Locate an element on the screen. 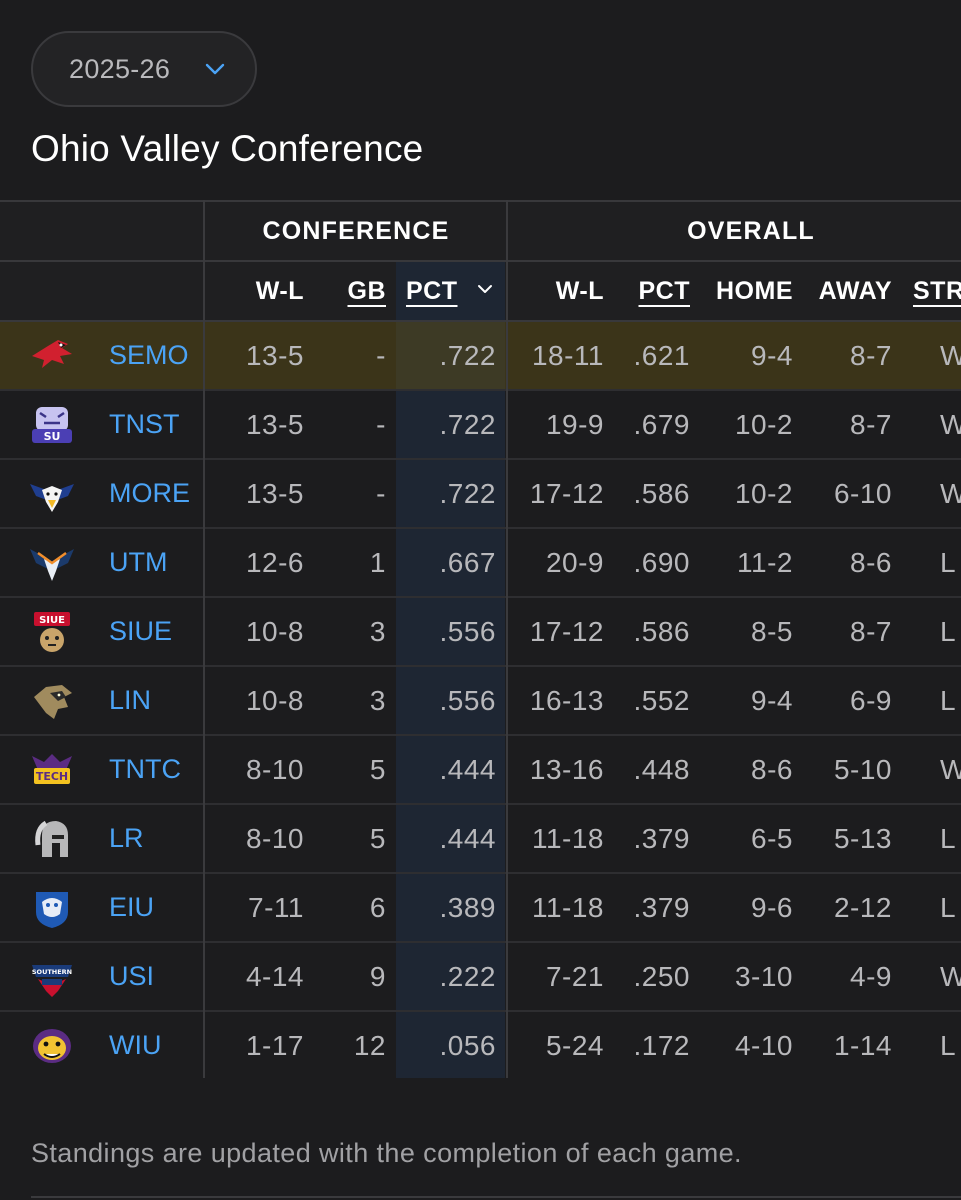  svg-text: TECH is located at coordinates (52, 776).